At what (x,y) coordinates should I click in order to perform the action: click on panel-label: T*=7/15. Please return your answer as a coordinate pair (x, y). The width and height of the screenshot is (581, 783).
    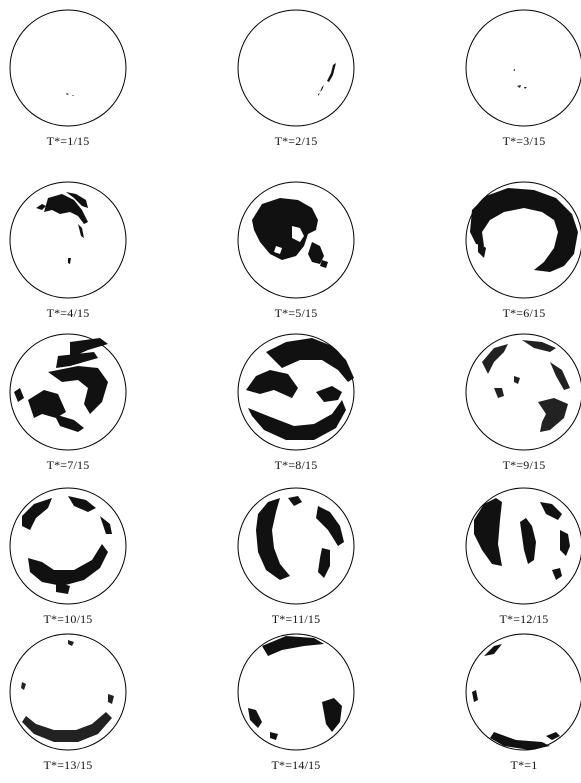
    Looking at the image, I should click on (68, 465).